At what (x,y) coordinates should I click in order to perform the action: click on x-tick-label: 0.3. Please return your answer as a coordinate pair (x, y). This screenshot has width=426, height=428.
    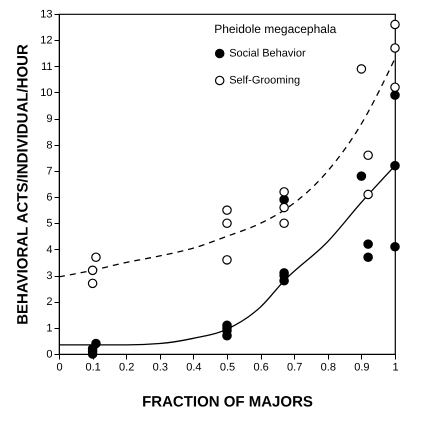
    Looking at the image, I should click on (160, 368).